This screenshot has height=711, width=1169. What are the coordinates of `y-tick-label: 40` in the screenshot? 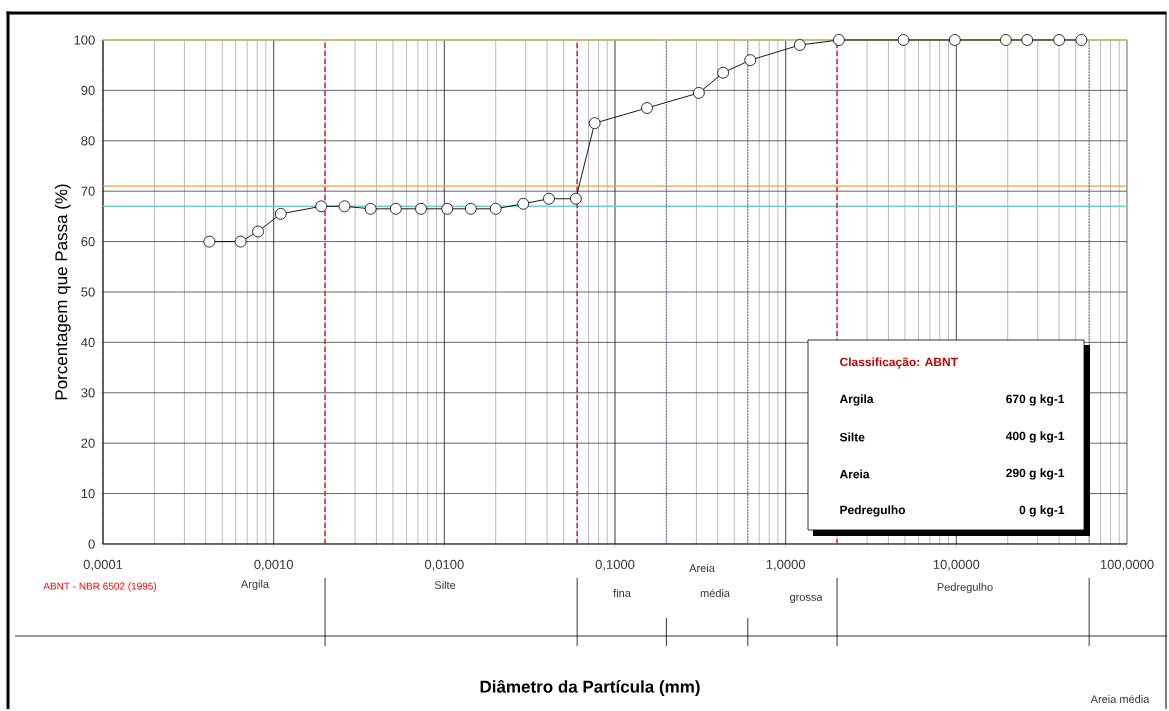 It's located at (88, 342).